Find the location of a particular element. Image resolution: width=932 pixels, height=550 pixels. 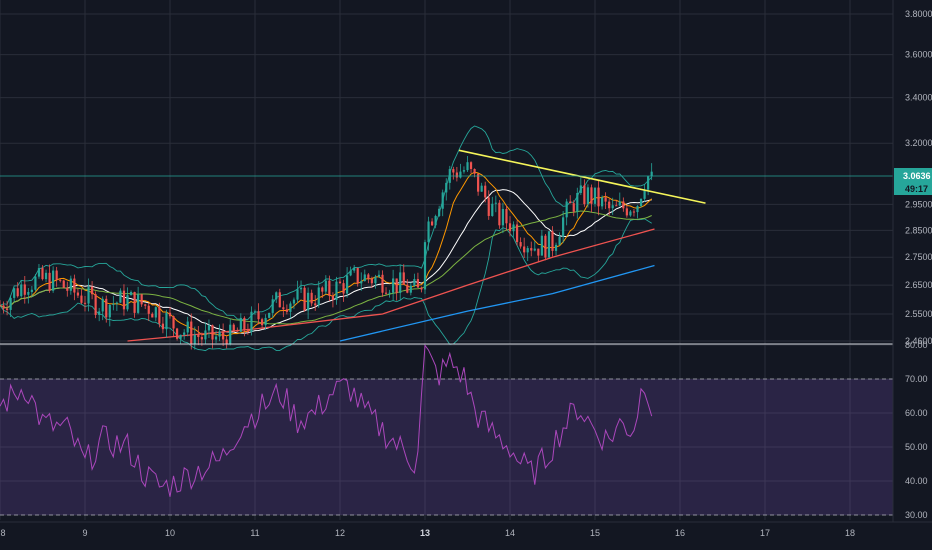

price-tick-label: 3.4000 is located at coordinates (918, 98).